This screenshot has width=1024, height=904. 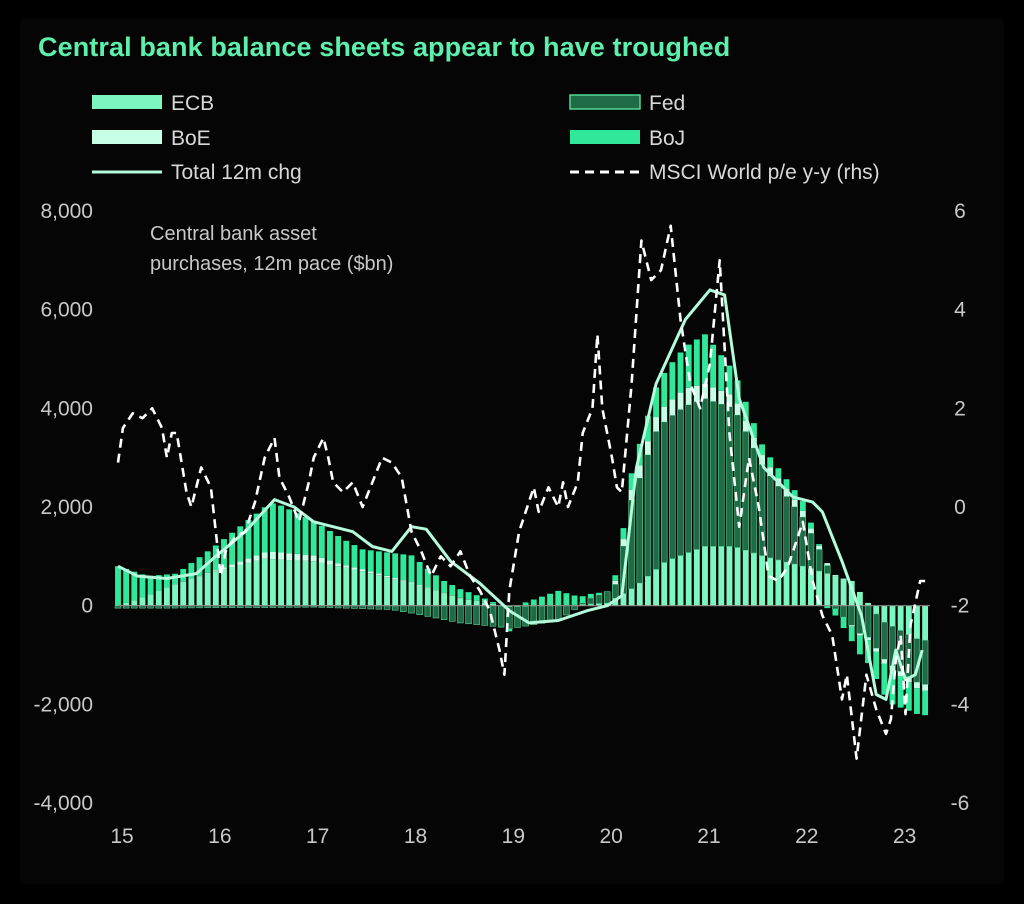 What do you see at coordinates (806, 836) in the screenshot?
I see `x-tick: 22` at bounding box center [806, 836].